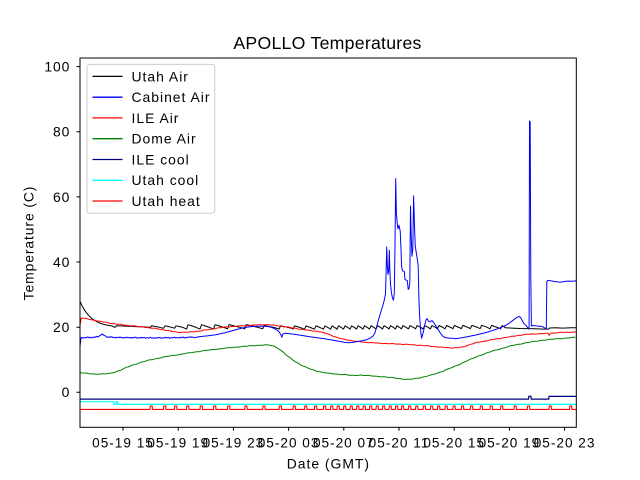 This screenshot has height=480, width=640. What do you see at coordinates (327, 43) in the screenshot?
I see `svg-text: APOLLO Temperatures` at bounding box center [327, 43].